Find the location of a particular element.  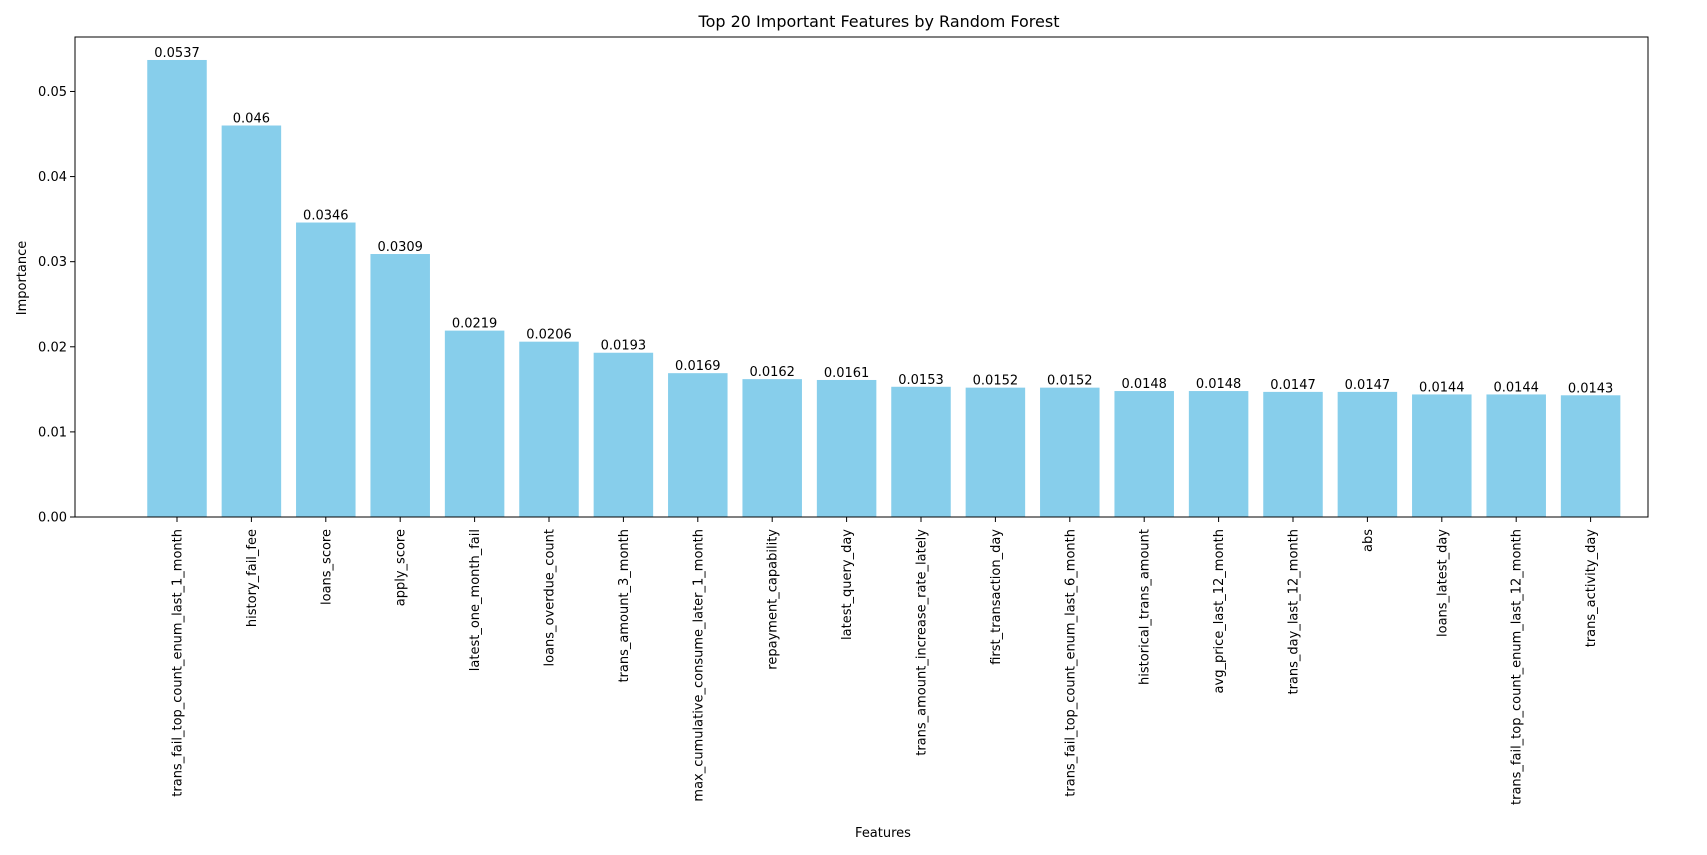

x-tick-label: latest_query_day is located at coordinates (847, 584).